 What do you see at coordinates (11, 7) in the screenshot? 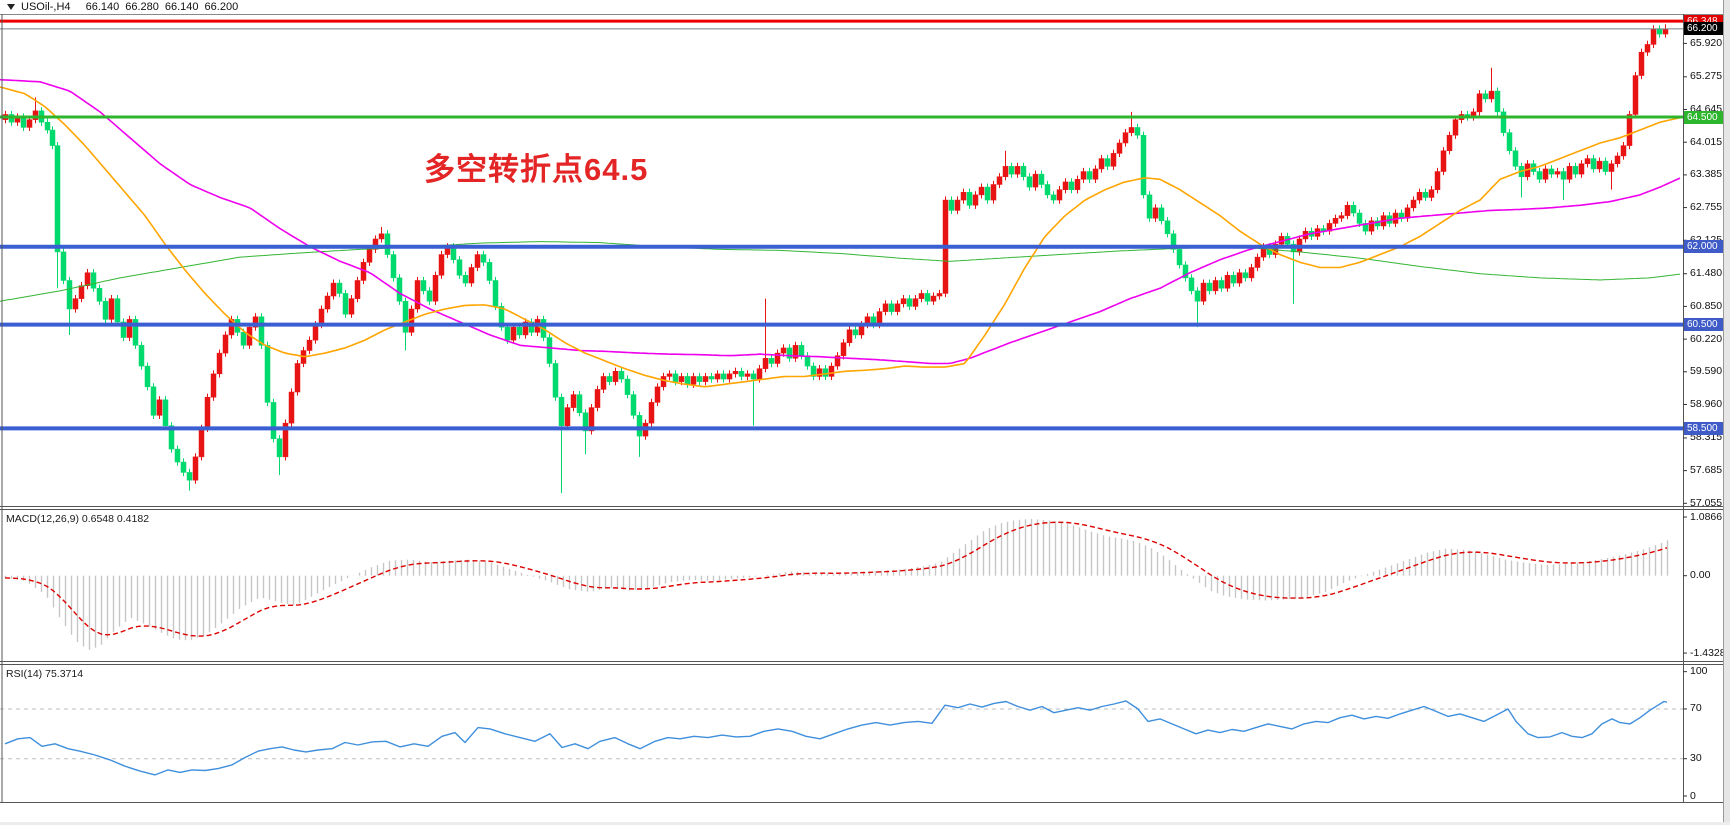
I see `symbol-dropdown-icon` at bounding box center [11, 7].